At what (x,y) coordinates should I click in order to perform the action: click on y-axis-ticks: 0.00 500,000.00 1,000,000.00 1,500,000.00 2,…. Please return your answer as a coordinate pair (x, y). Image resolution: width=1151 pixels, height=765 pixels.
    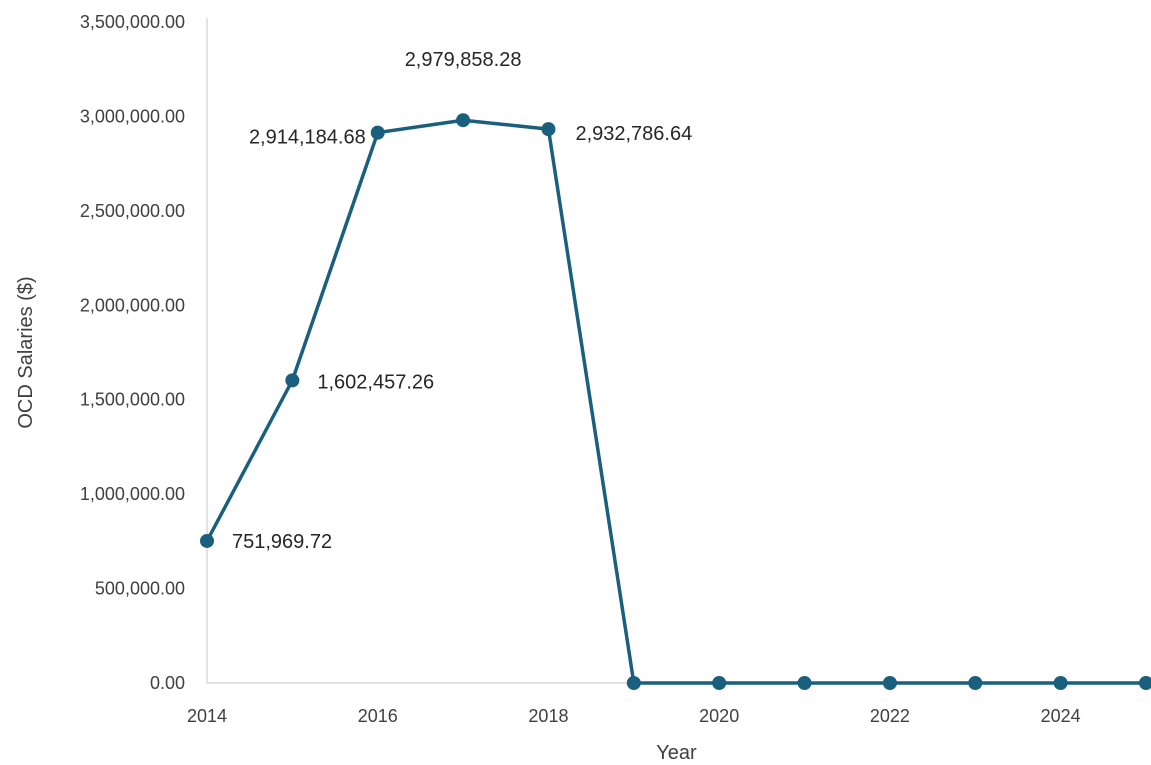
    Looking at the image, I should click on (132, 352).